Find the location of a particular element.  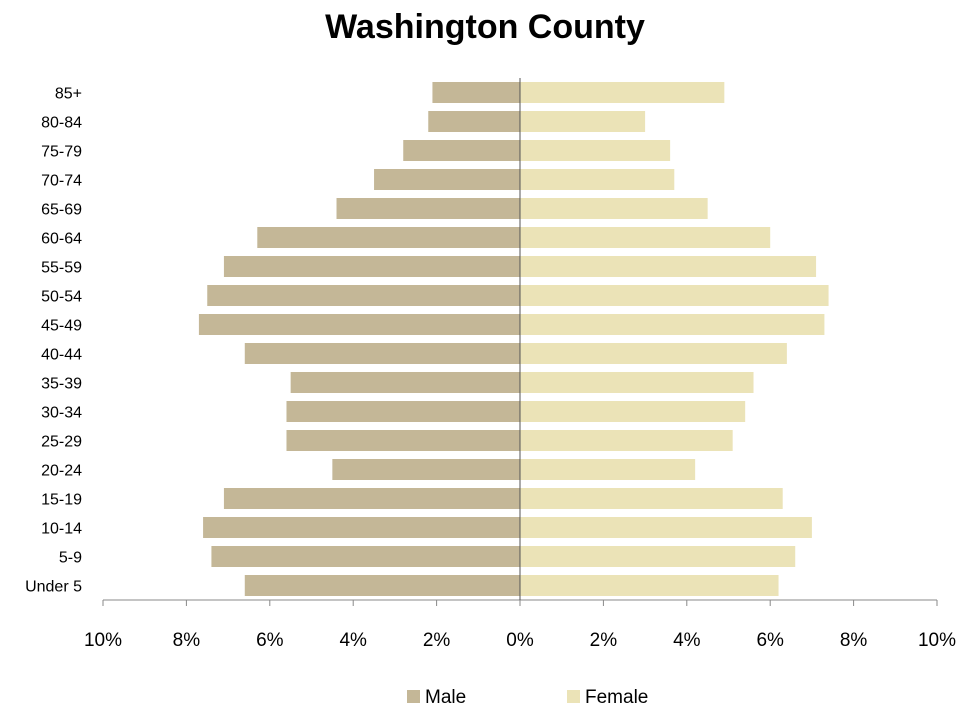

legend-label-male: Male is located at coordinates (445, 697).